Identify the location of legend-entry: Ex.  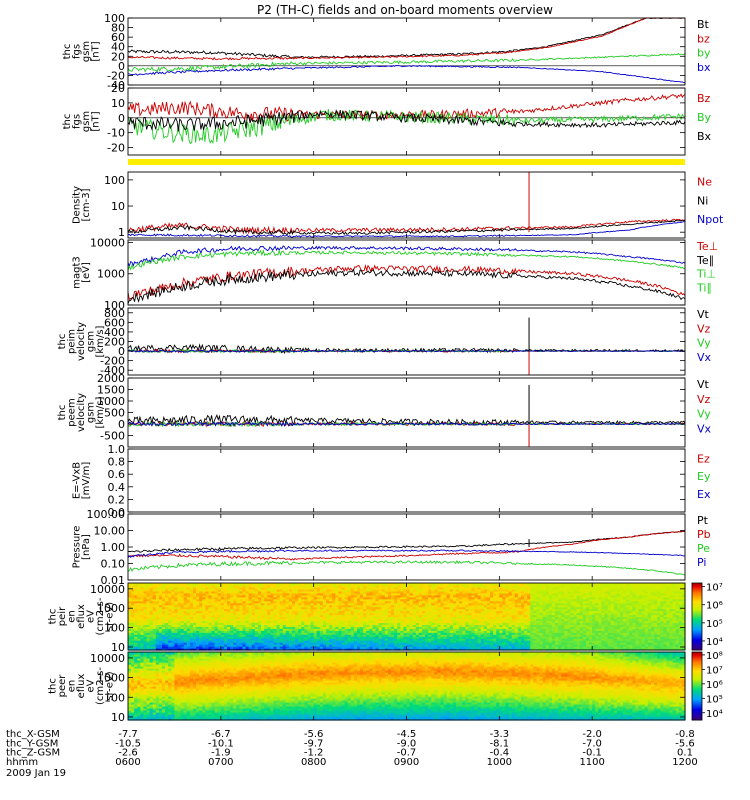
(704, 494).